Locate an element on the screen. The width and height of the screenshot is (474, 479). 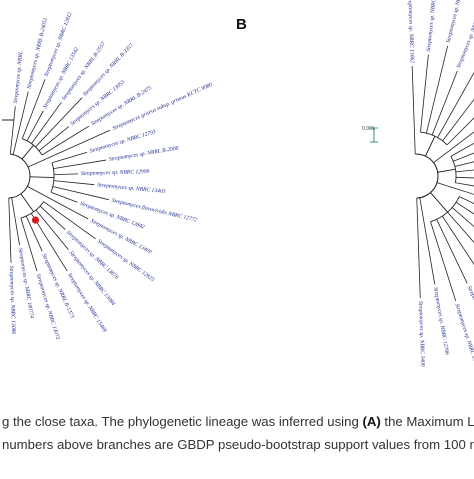
caption-line-1-end: the Maximum Likelih is located at coordinates (429, 421).